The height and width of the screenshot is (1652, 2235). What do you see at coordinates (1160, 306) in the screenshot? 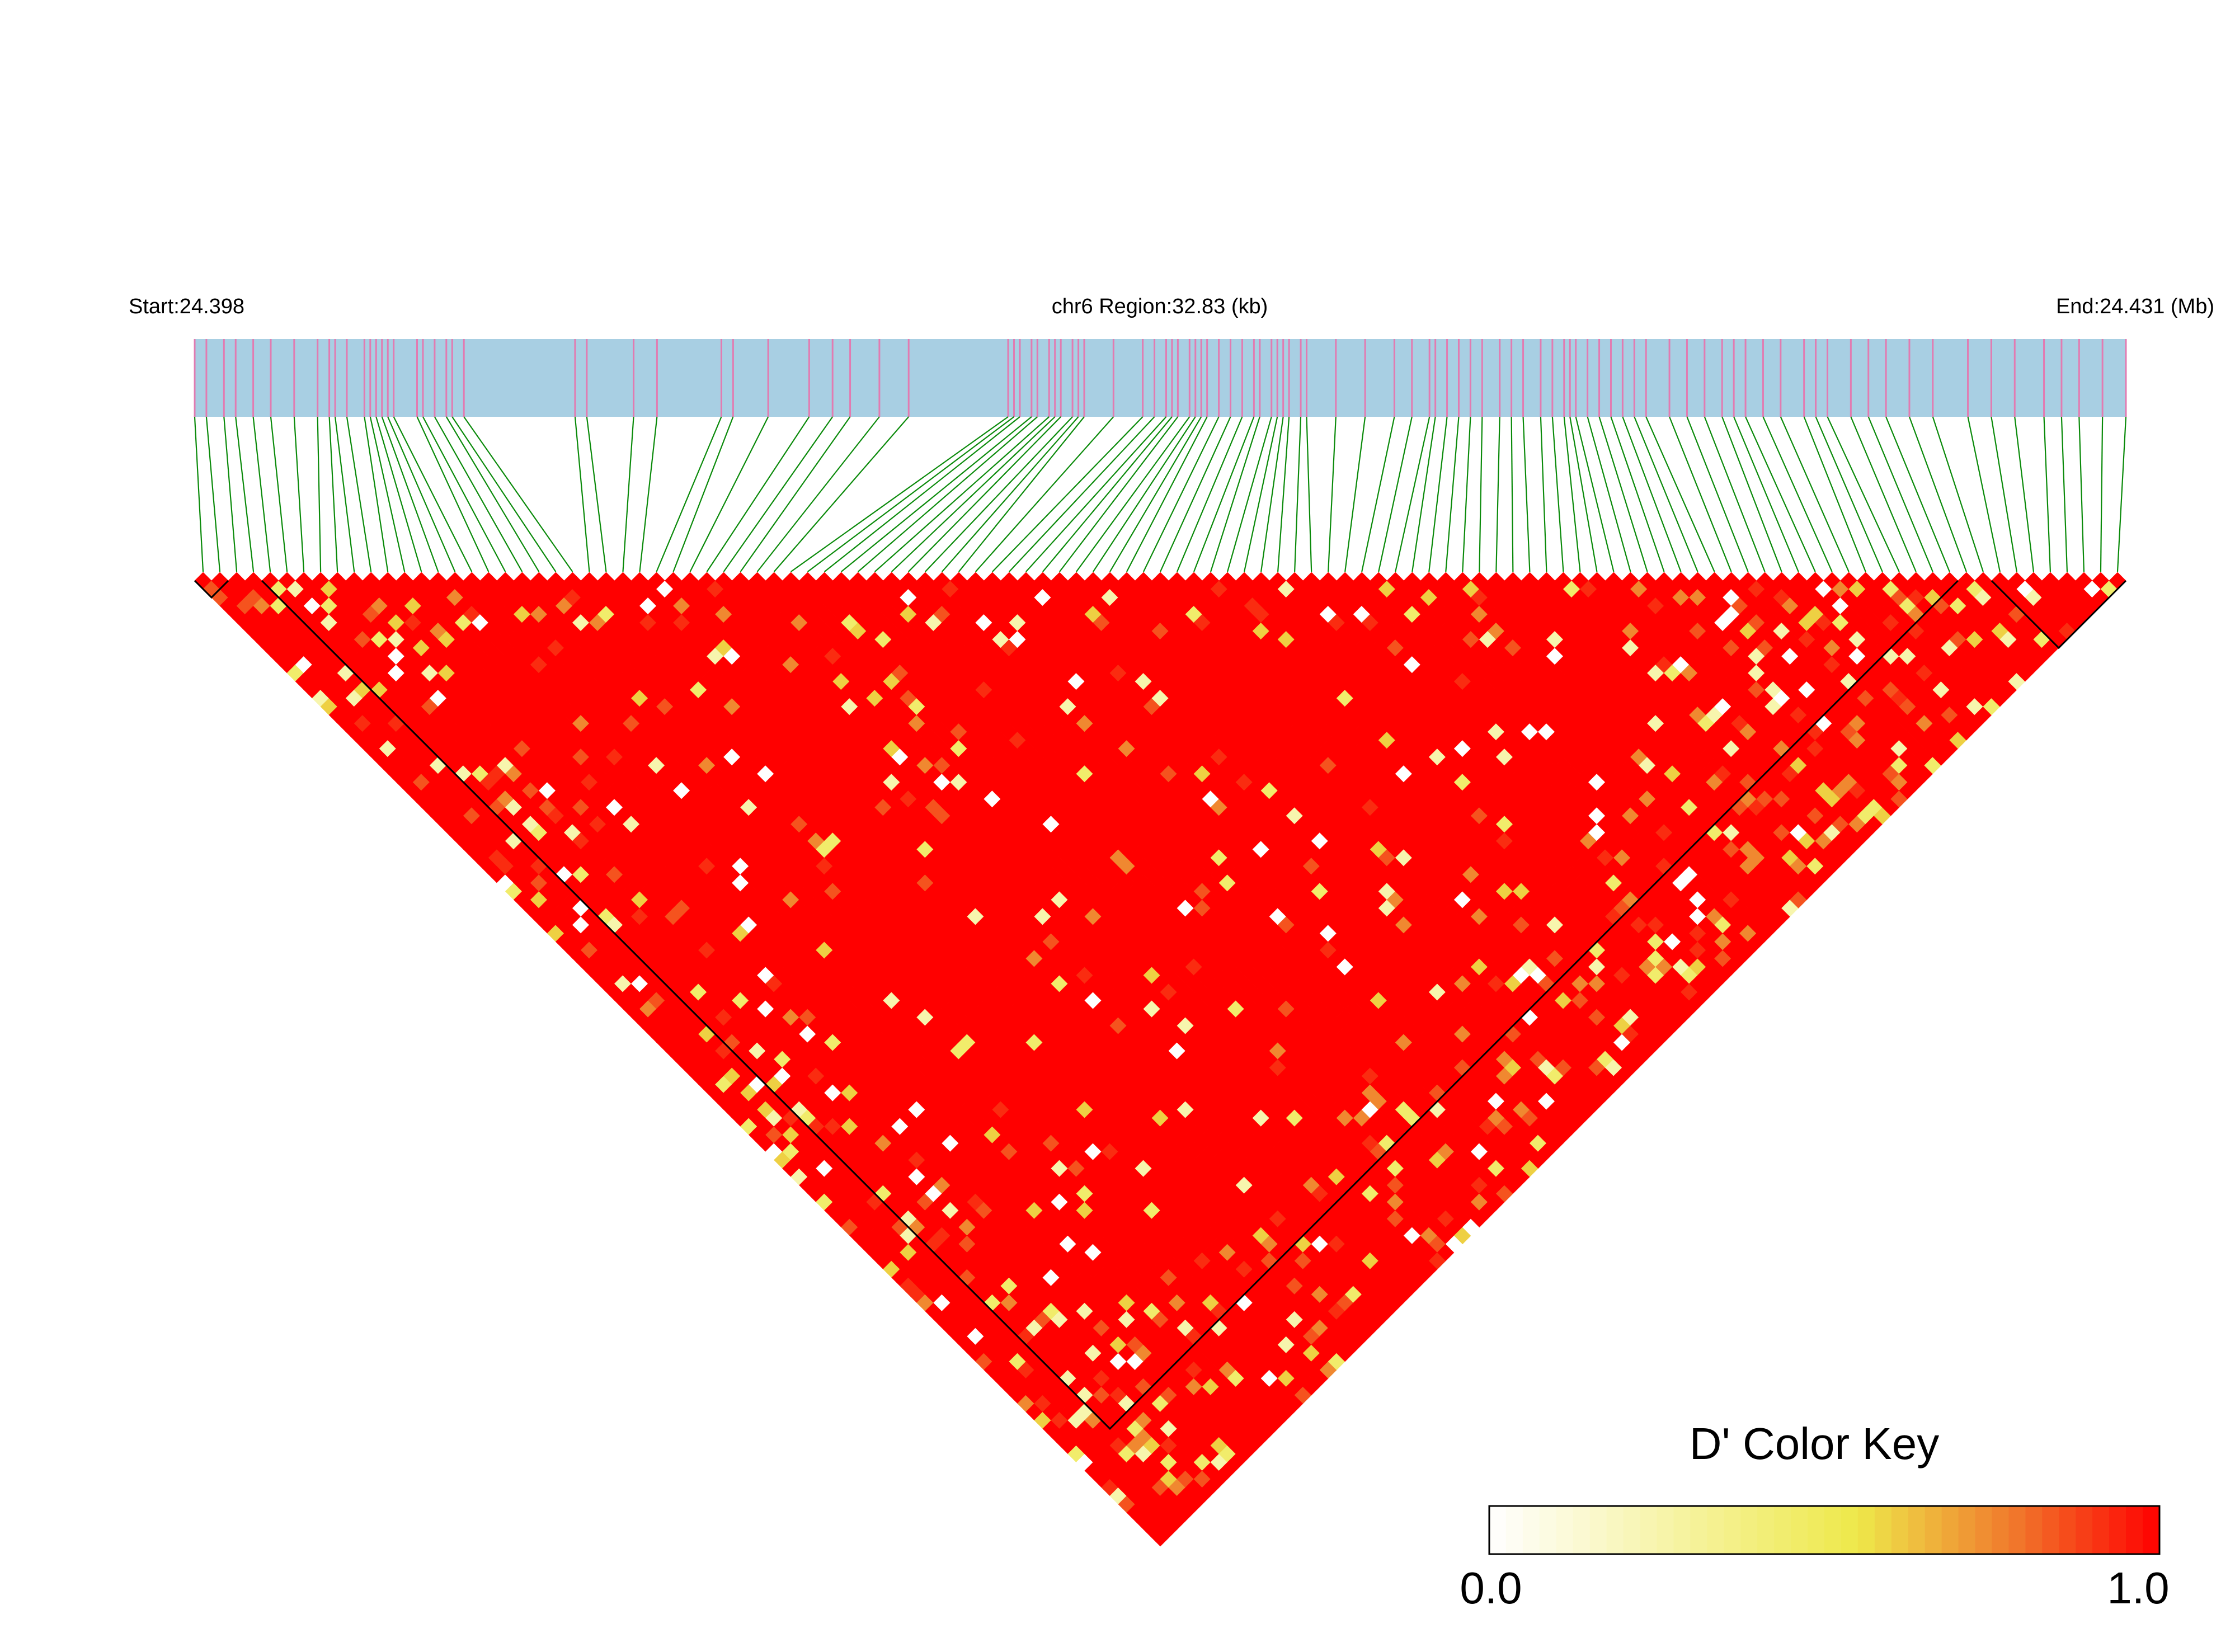
I see `region-label: chr6 Region:32.83 (kb)` at bounding box center [1160, 306].